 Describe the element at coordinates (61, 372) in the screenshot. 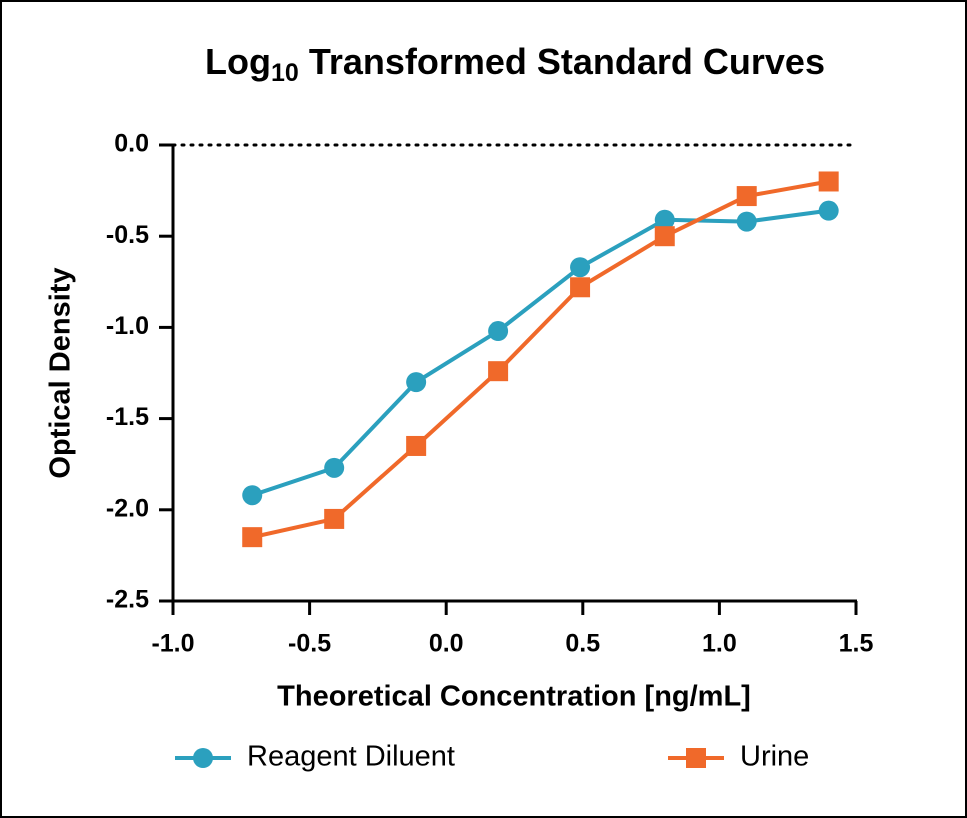

I see `y-axis-title: Optical Density` at that location.